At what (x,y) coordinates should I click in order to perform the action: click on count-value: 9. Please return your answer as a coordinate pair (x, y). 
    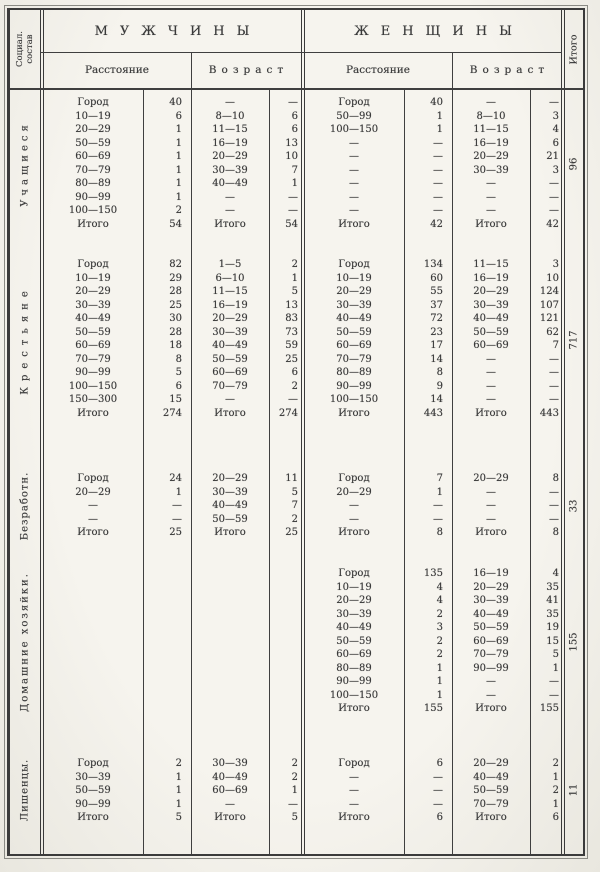
    Looking at the image, I should click on (439, 386).